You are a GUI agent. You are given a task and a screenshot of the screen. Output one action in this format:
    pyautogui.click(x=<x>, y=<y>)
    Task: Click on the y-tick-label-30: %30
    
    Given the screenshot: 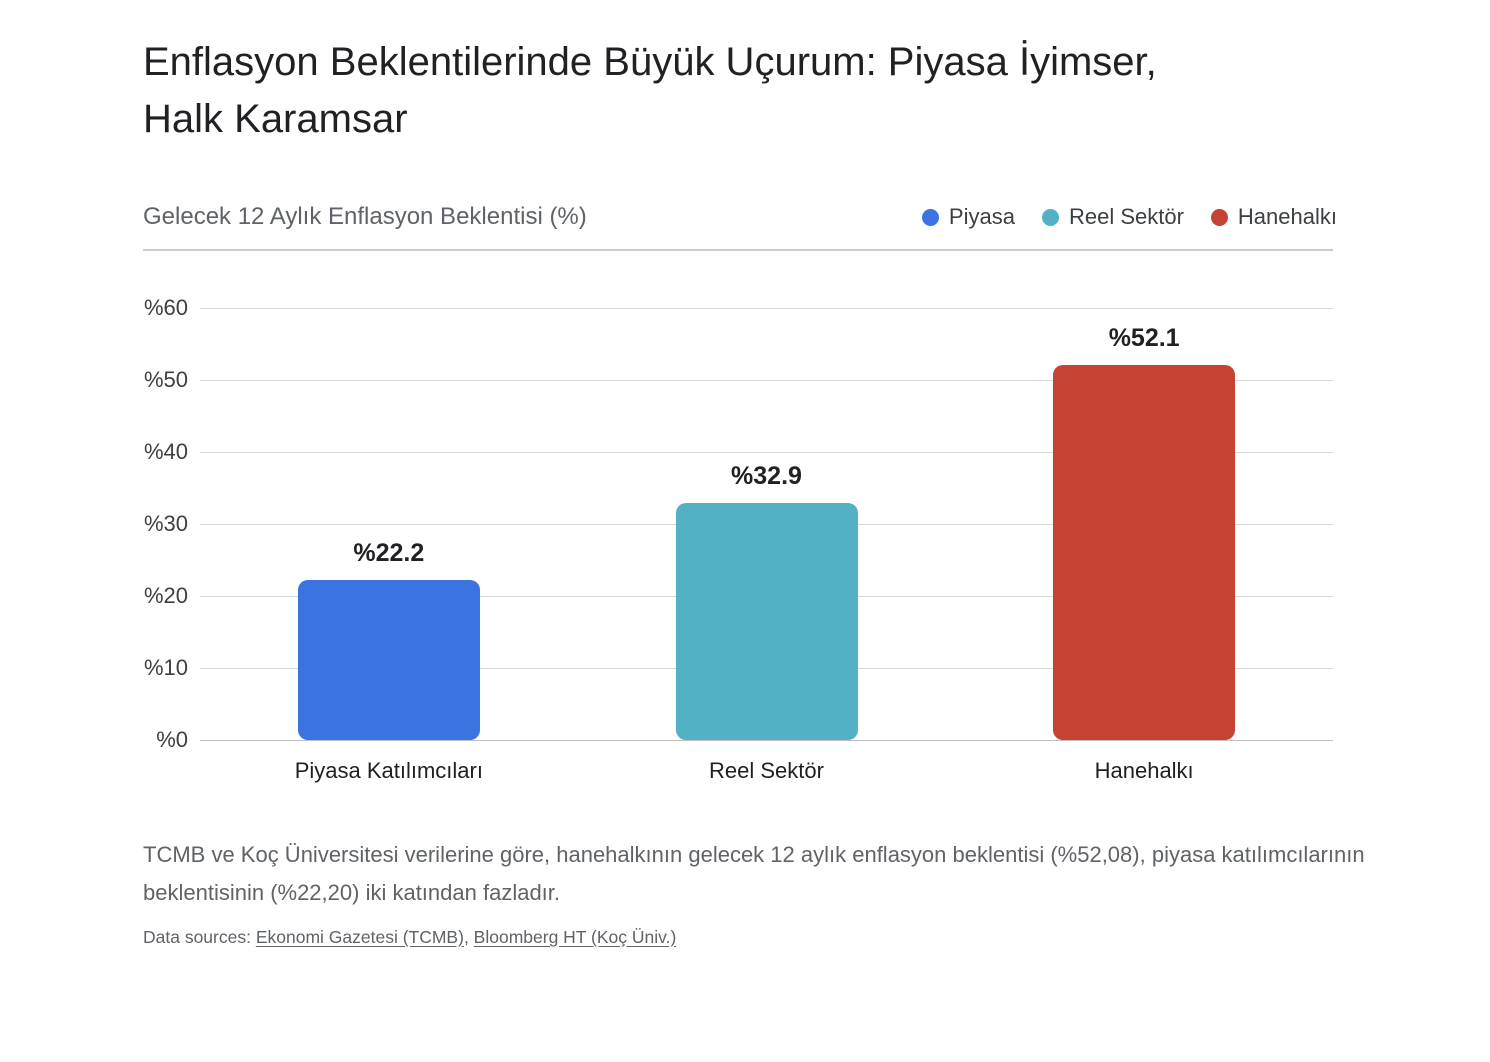 What is the action you would take?
    pyautogui.click(x=165, y=523)
    